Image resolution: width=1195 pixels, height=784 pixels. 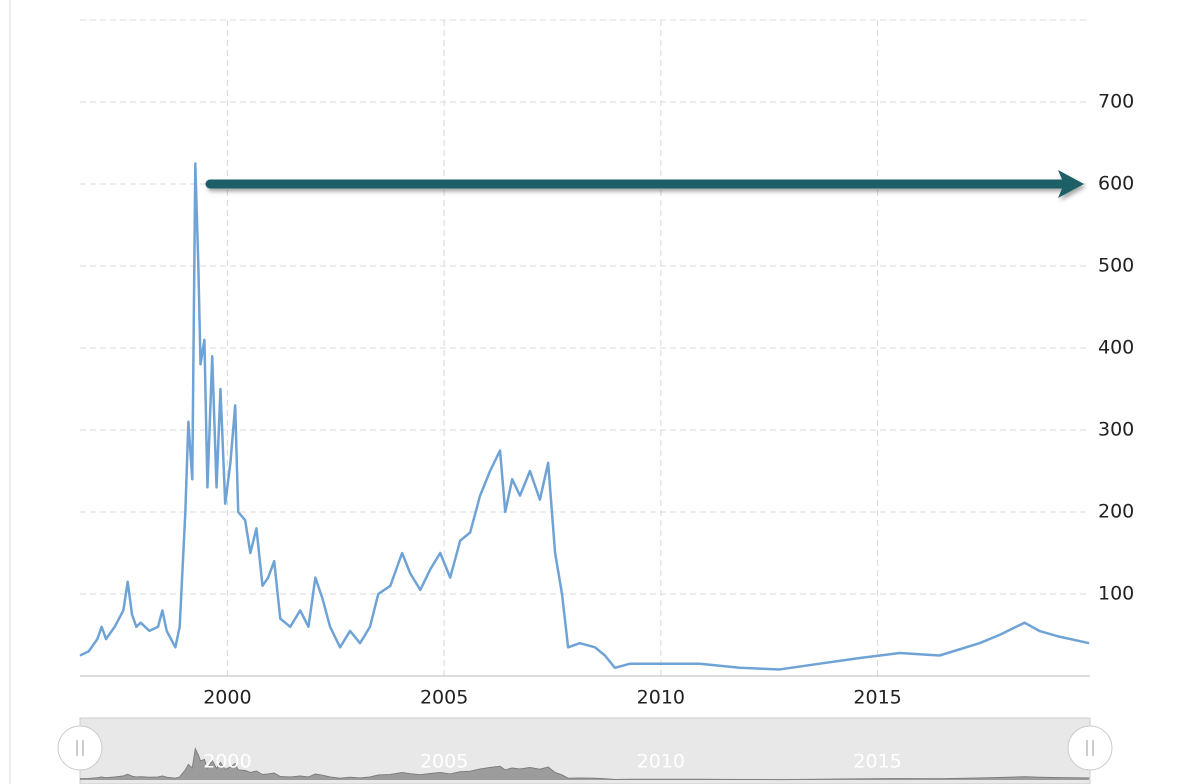 What do you see at coordinates (1116, 512) in the screenshot?
I see `y-tick-label: 200` at bounding box center [1116, 512].